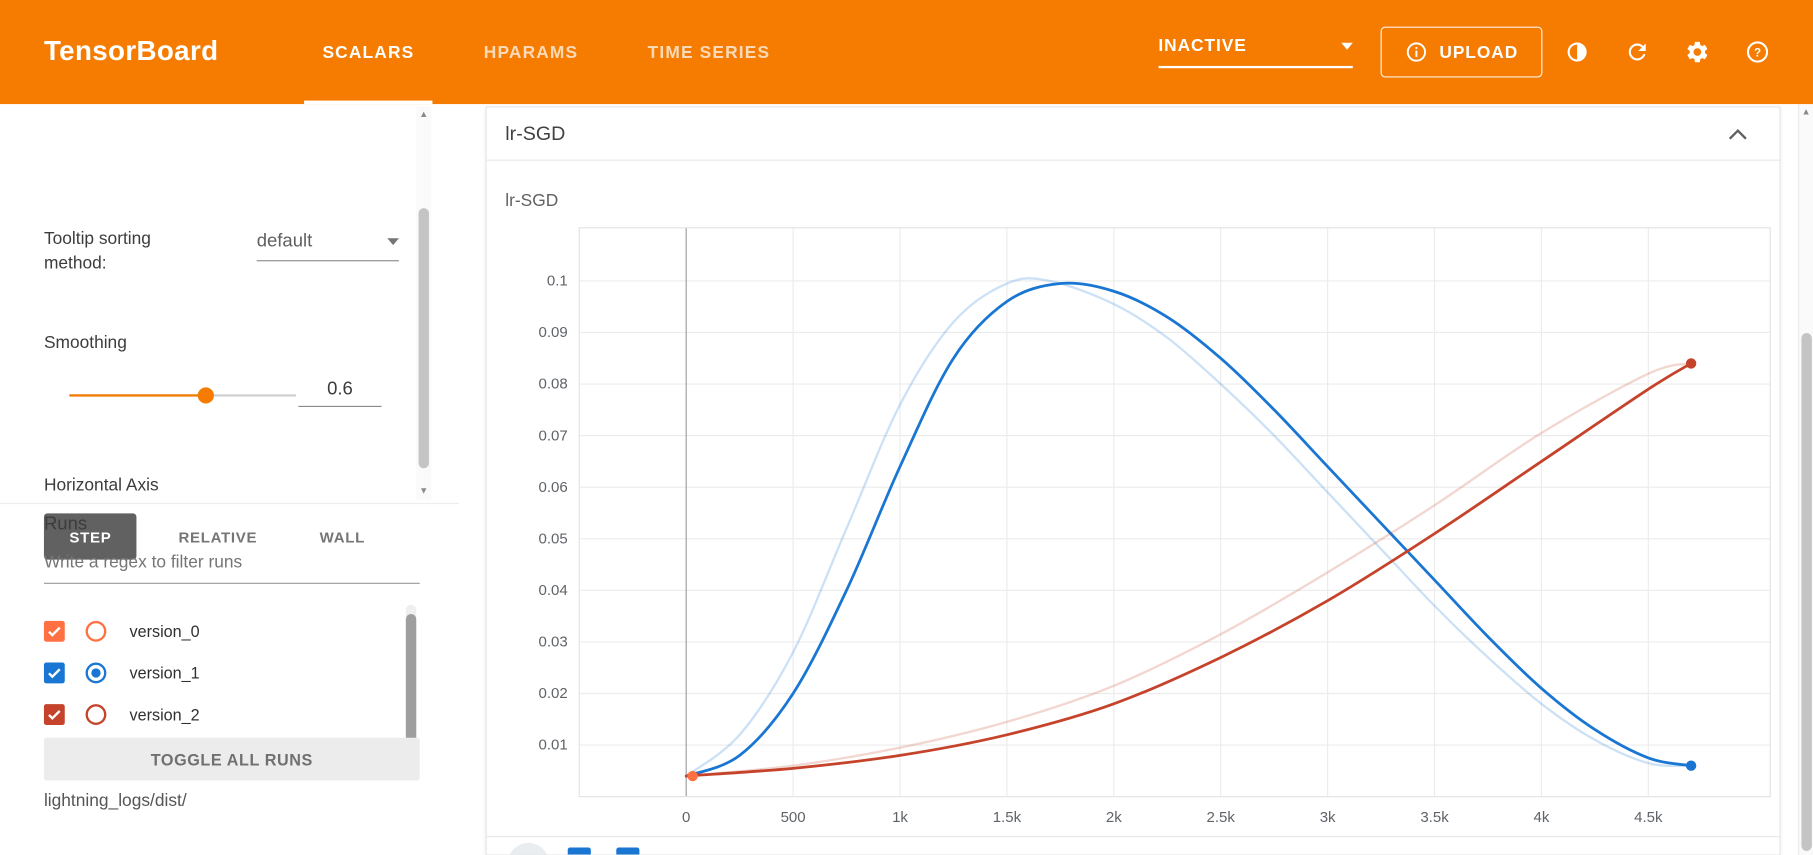  I want to click on chevron-up-icon, so click(1737, 133).